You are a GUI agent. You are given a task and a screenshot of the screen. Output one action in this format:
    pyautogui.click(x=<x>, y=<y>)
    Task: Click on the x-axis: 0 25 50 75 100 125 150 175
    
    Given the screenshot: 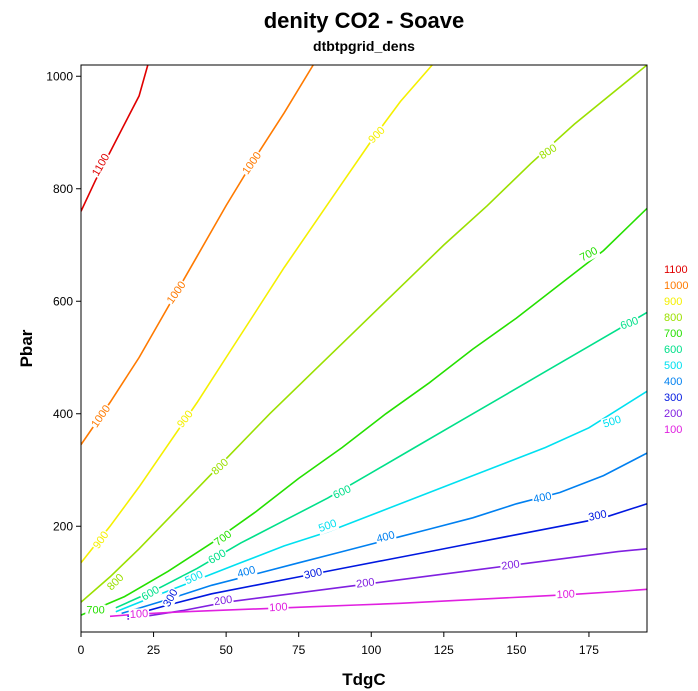 What is the action you would take?
    pyautogui.click(x=338, y=644)
    